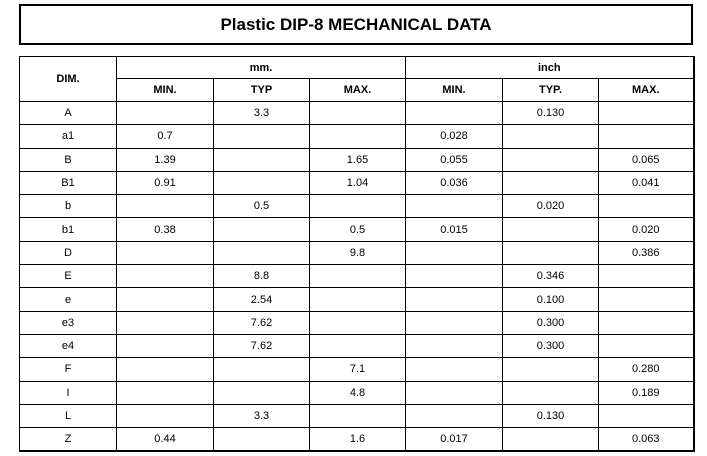 Image resolution: width=707 pixels, height=456 pixels. I want to click on header-inch-max: MAX., so click(646, 90).